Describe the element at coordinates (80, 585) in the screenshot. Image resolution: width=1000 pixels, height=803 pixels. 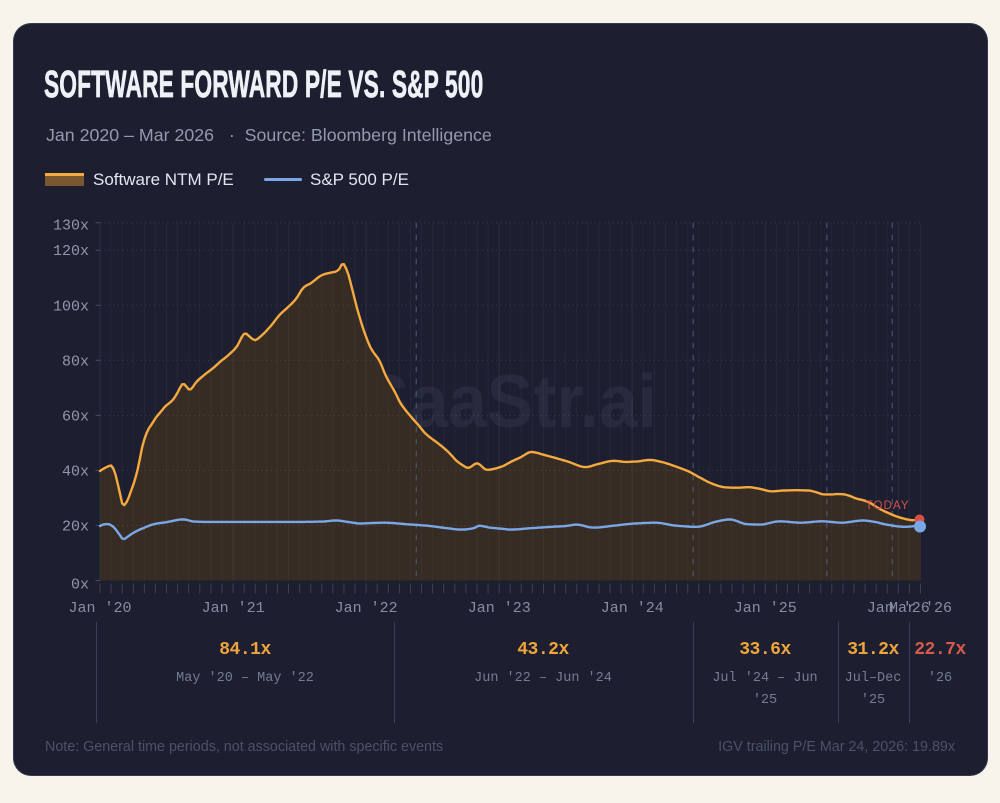
I see `svg-text: 0x` at that location.